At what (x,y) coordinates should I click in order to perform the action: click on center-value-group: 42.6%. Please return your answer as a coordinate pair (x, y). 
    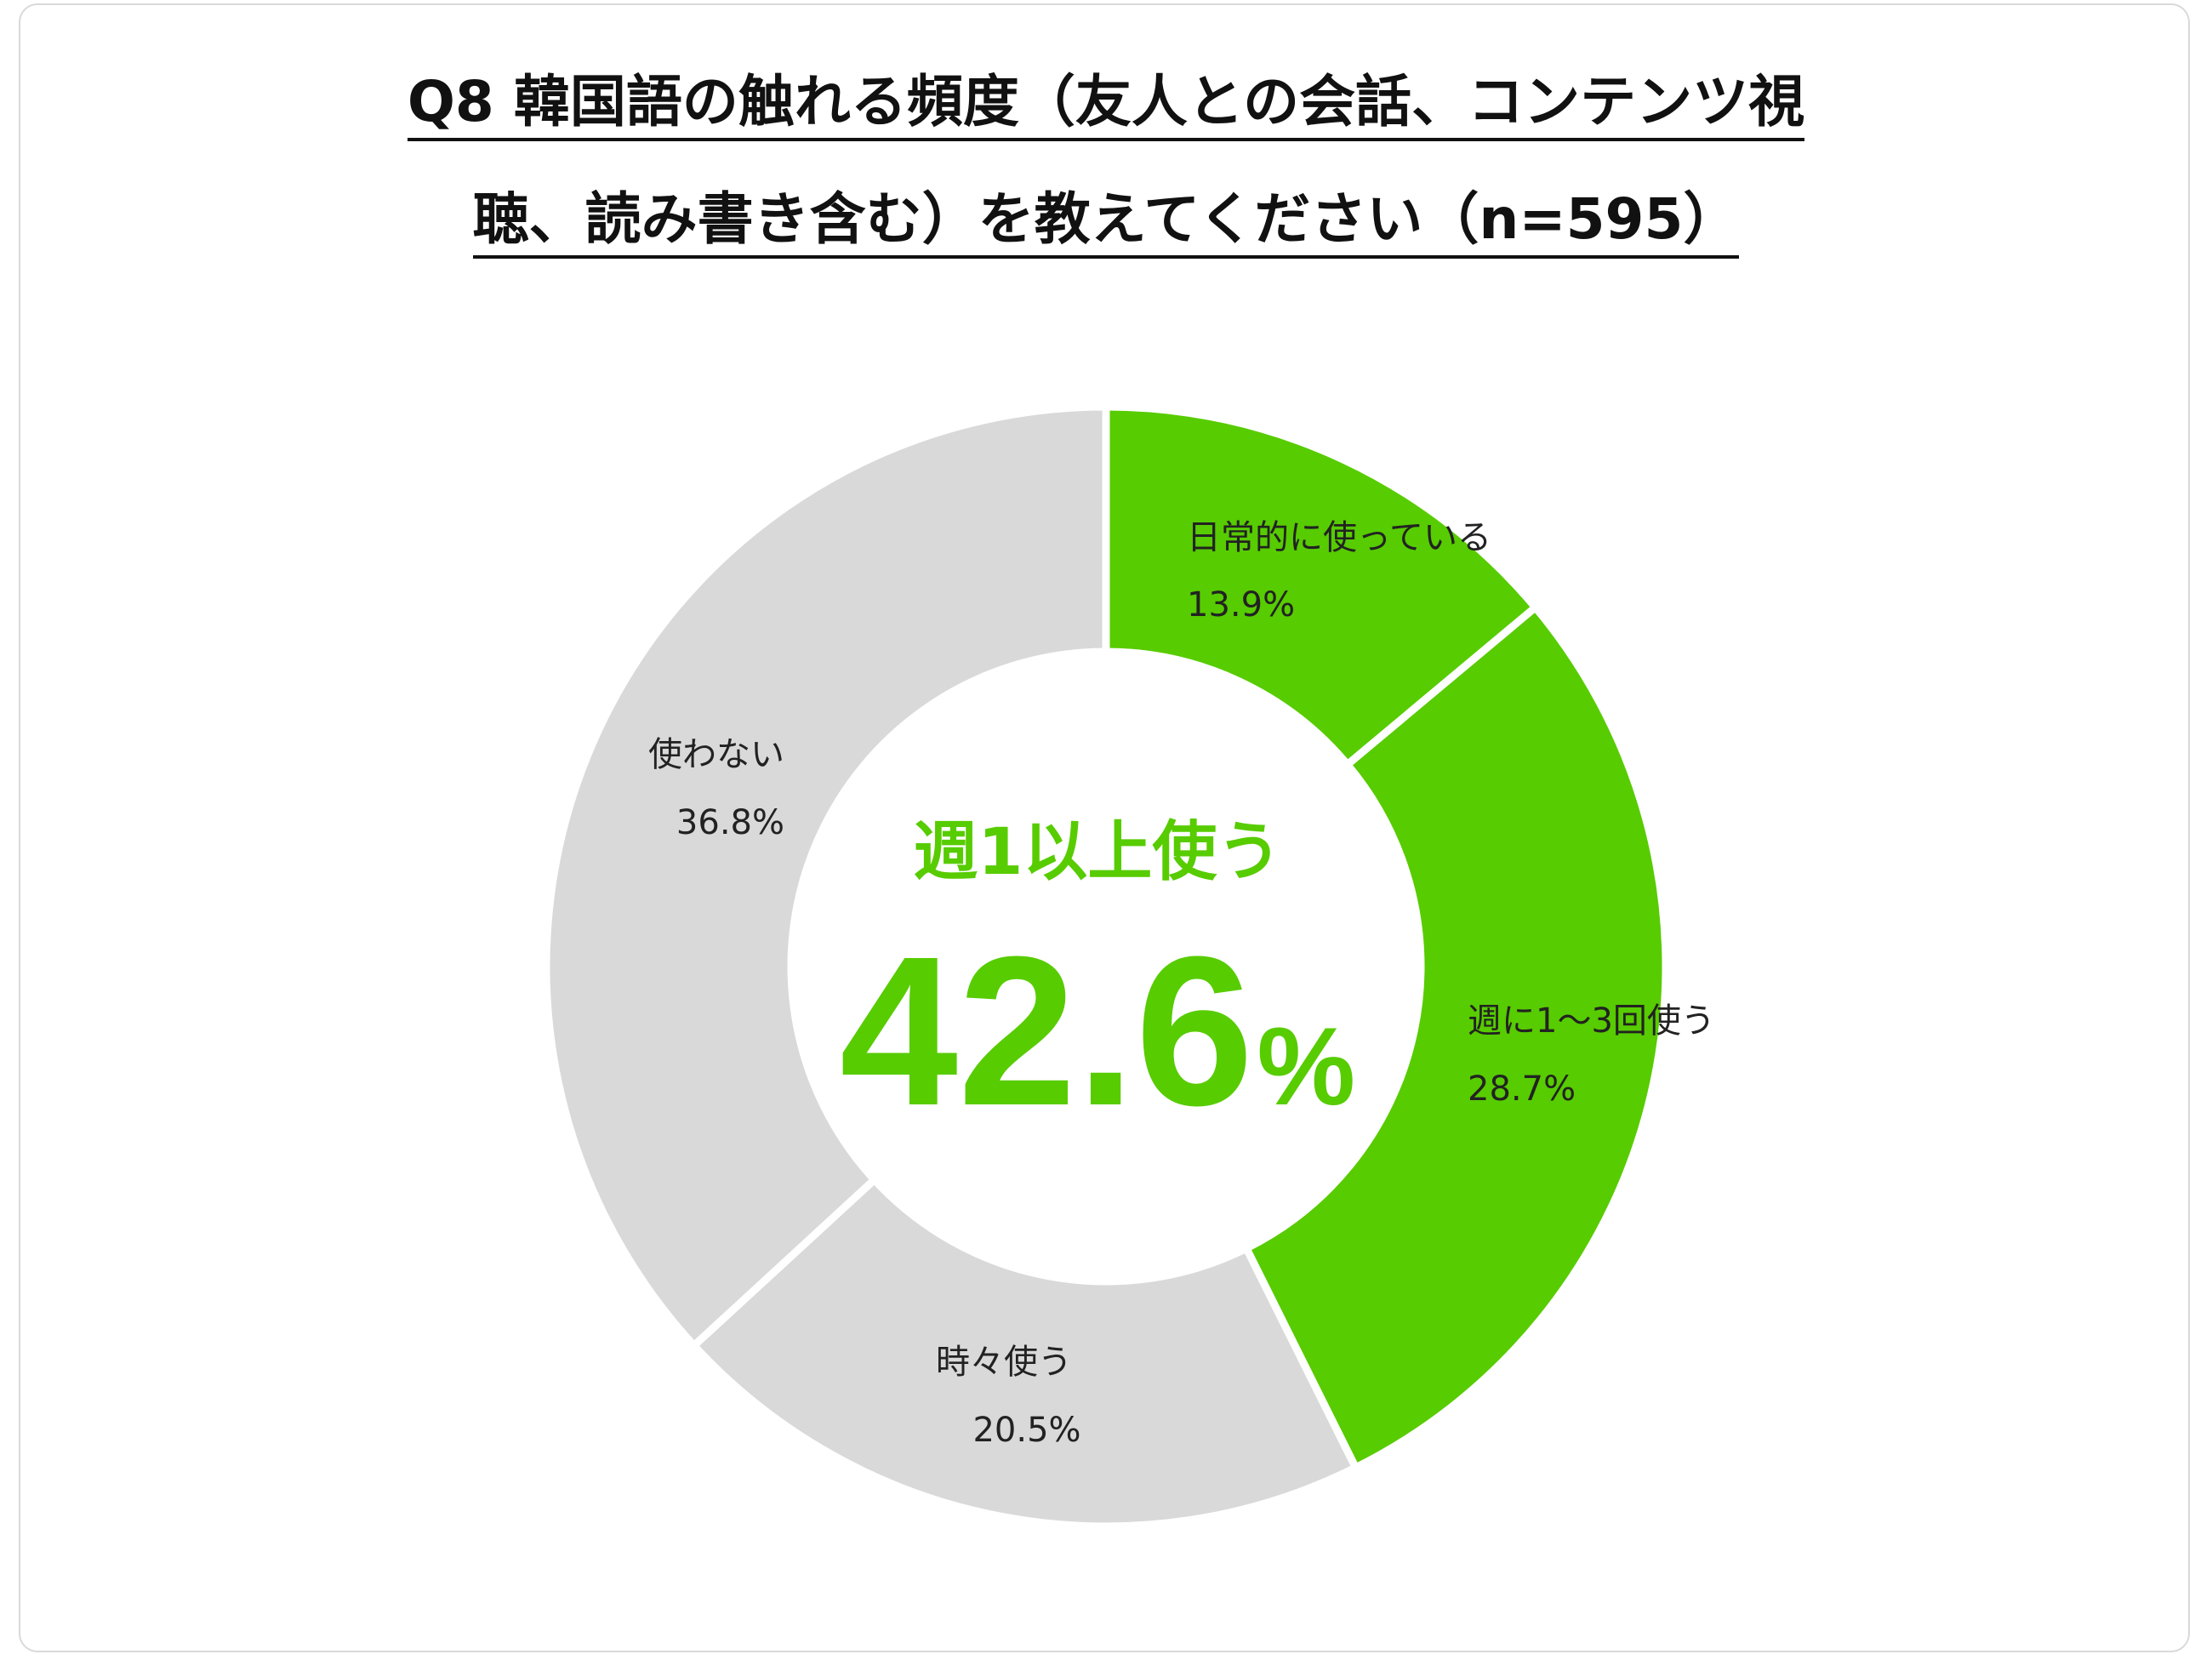
    Looking at the image, I should click on (1097, 1030).